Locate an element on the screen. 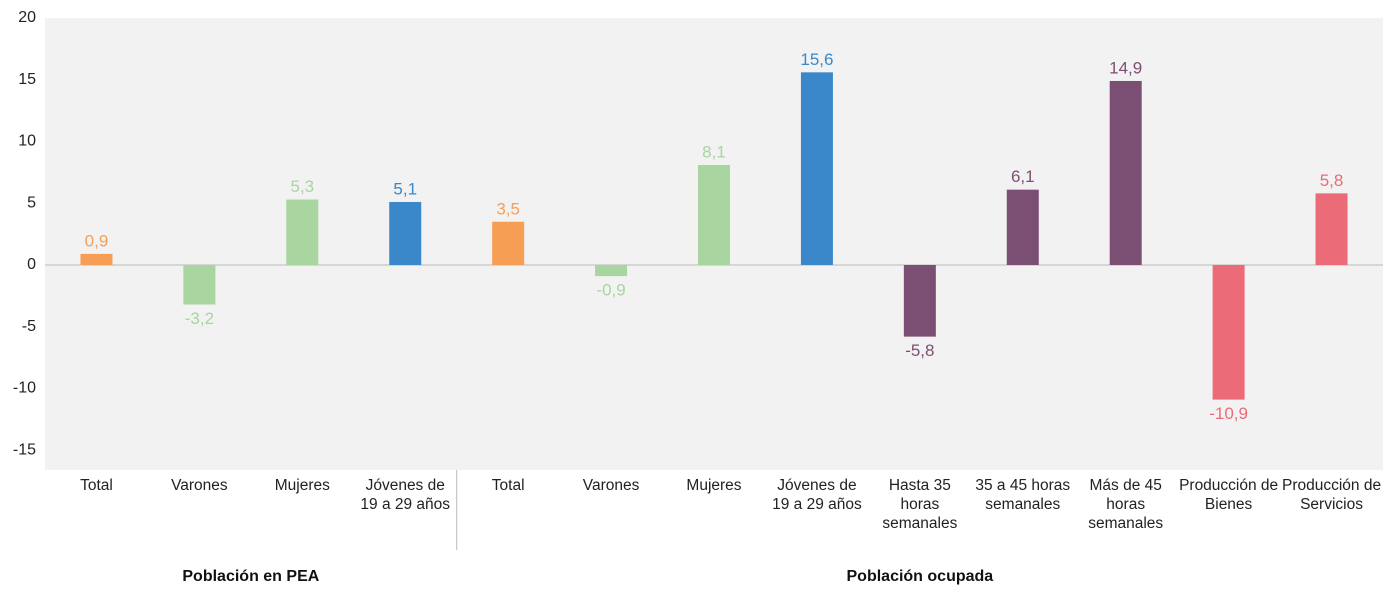 The image size is (1383, 590). x-tick-label: Más de 45 horas semanales is located at coordinates (1126, 504).